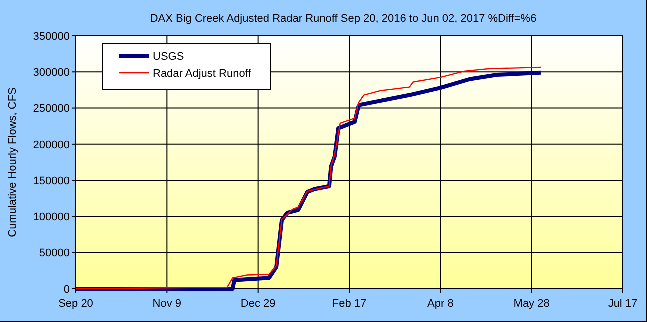  I want to click on chart-title: DAX Big Creek Adjusted Radar Runoff Sep 20, 2016 to Jun 02, 2017 %Diff=%6, so click(343, 19).